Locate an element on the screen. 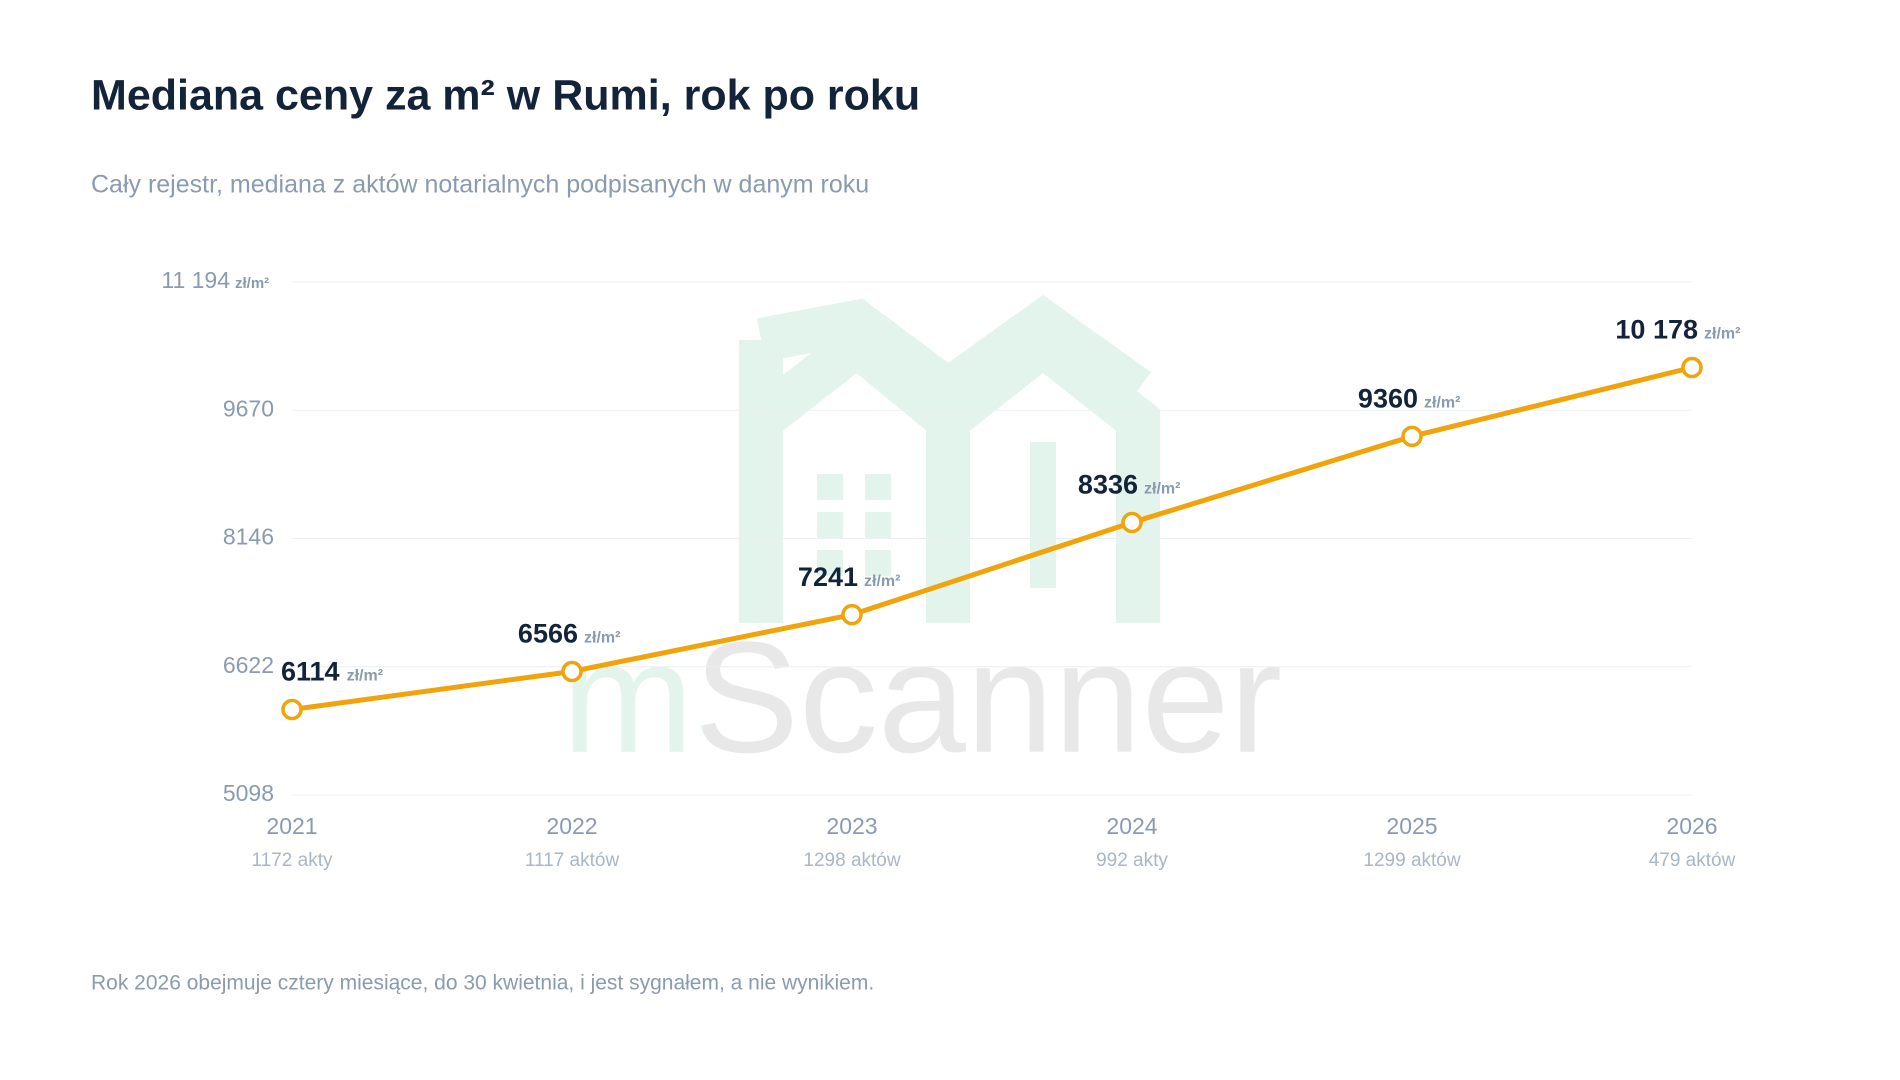 The image size is (1900, 1080). value-label: 10 178 is located at coordinates (1656, 330).